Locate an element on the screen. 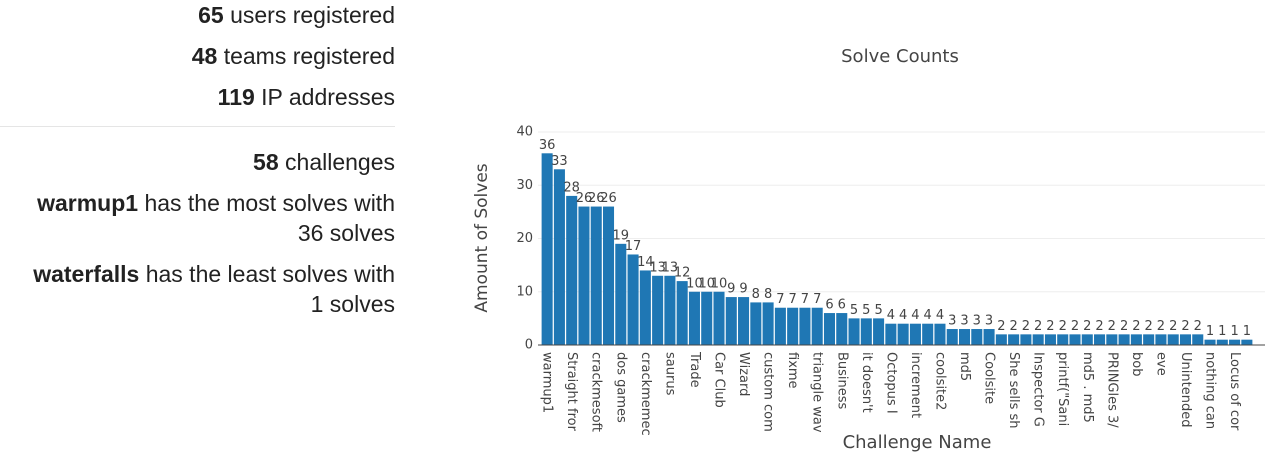 This screenshot has width=1271, height=461. stat-row: 48 teams registered is located at coordinates (197, 56).